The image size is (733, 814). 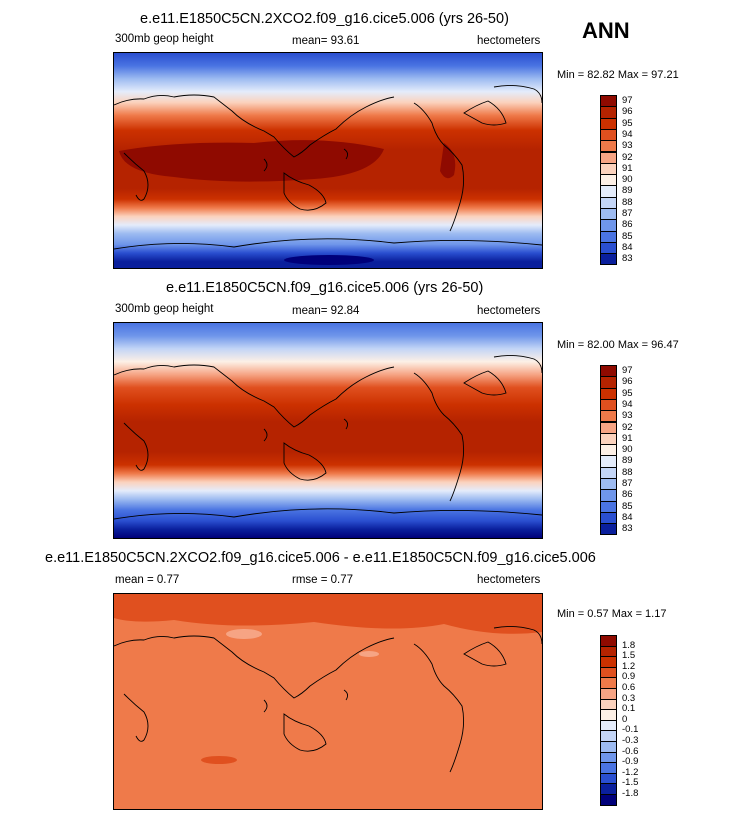 I want to click on colorbar-label: 0.1, so click(x=629, y=709).